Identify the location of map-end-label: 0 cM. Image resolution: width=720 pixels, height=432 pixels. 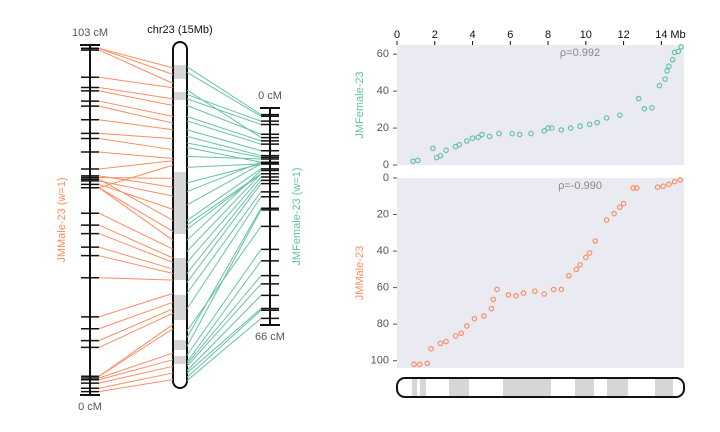
(270, 96).